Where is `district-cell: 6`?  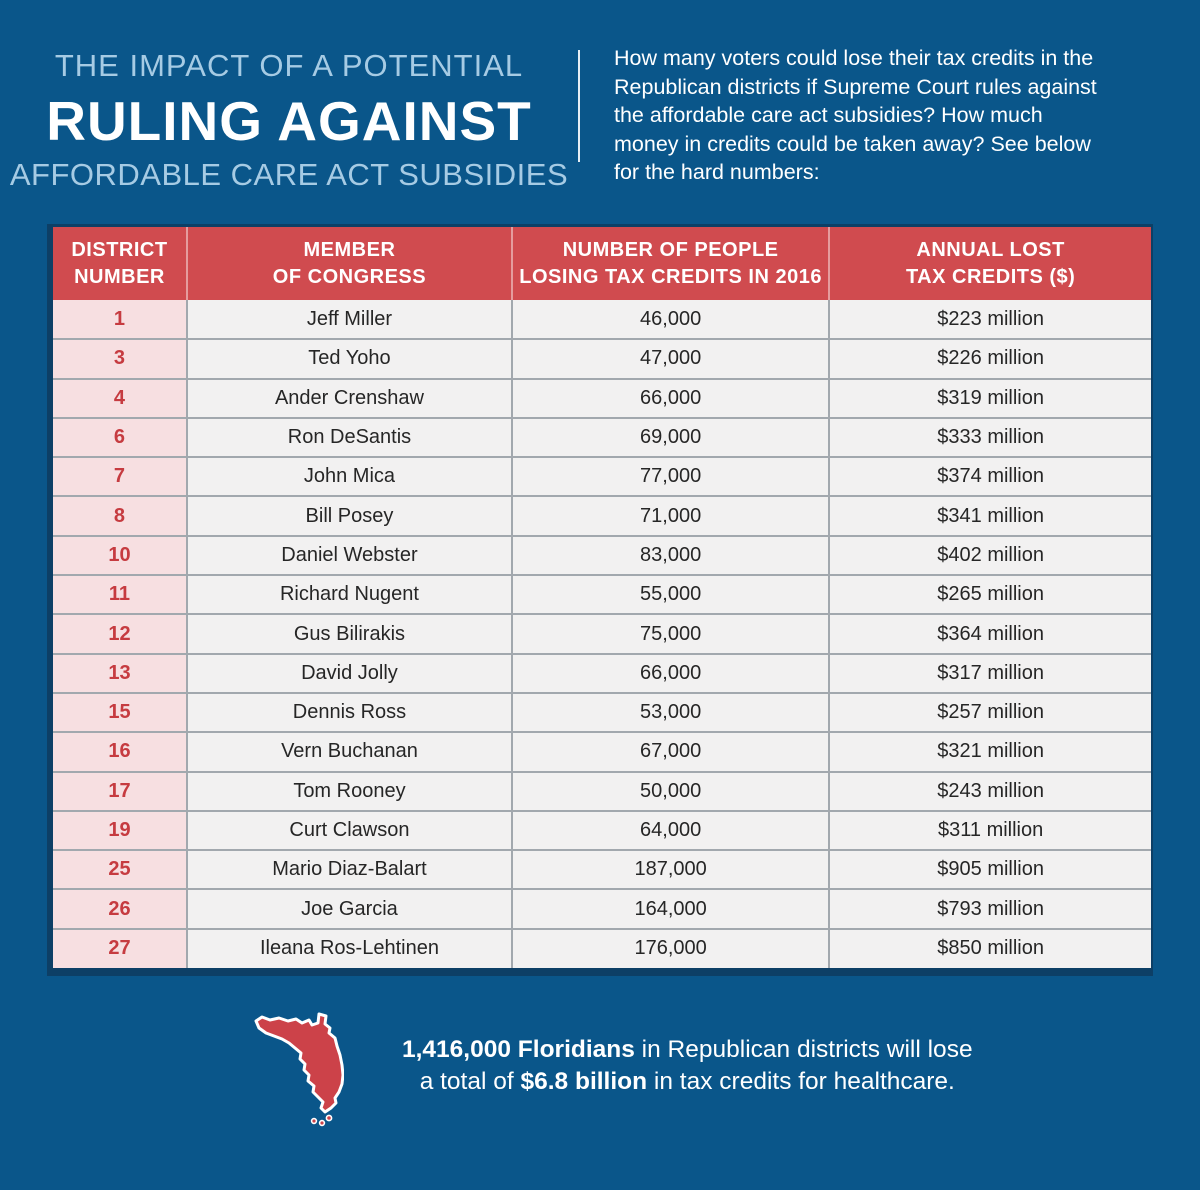 district-cell: 6 is located at coordinates (120, 437).